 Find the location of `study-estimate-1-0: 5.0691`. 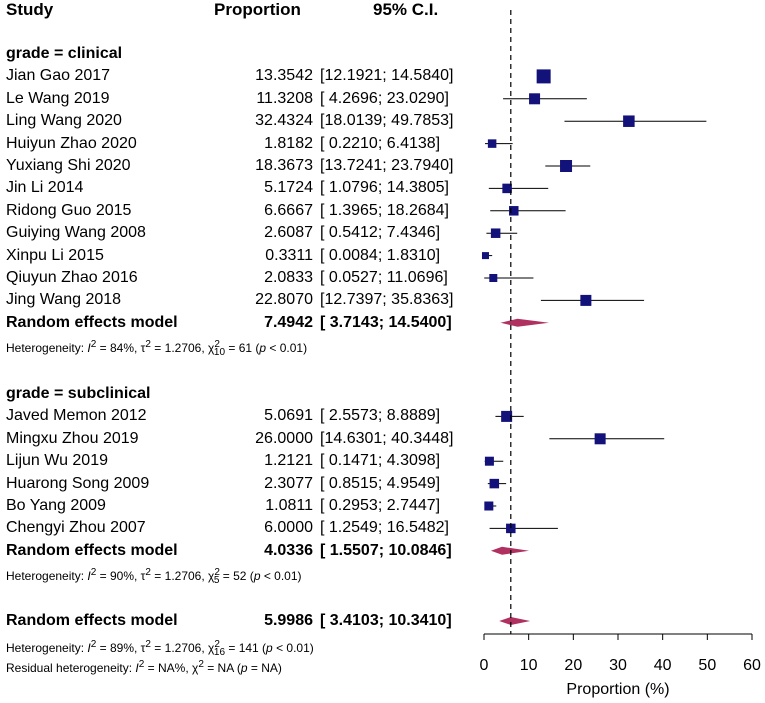

study-estimate-1-0: 5.0691 is located at coordinates (288, 416).